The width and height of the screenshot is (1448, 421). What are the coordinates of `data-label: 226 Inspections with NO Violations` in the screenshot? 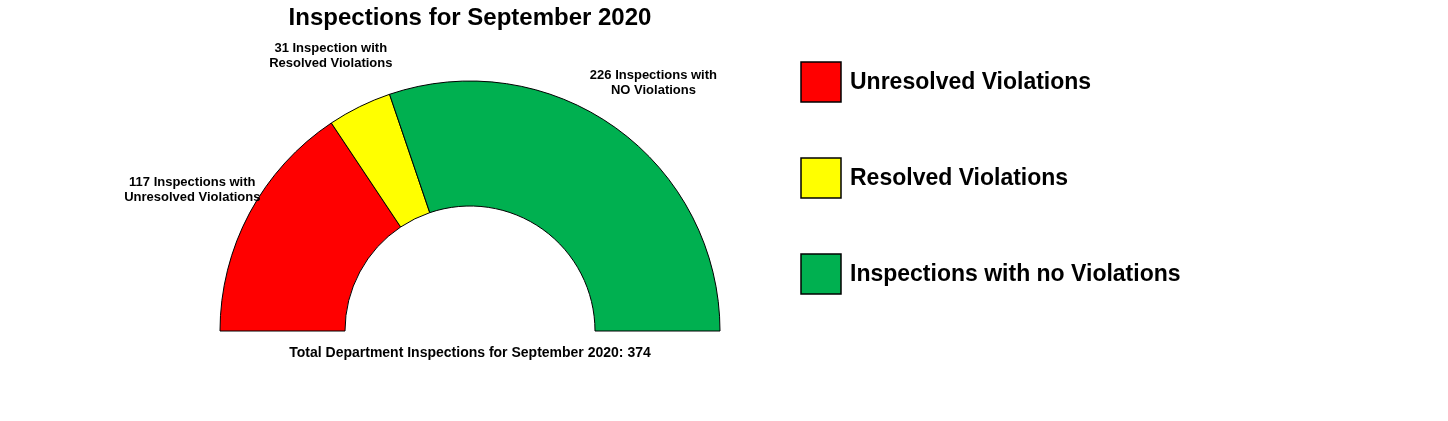 It's located at (653, 81).